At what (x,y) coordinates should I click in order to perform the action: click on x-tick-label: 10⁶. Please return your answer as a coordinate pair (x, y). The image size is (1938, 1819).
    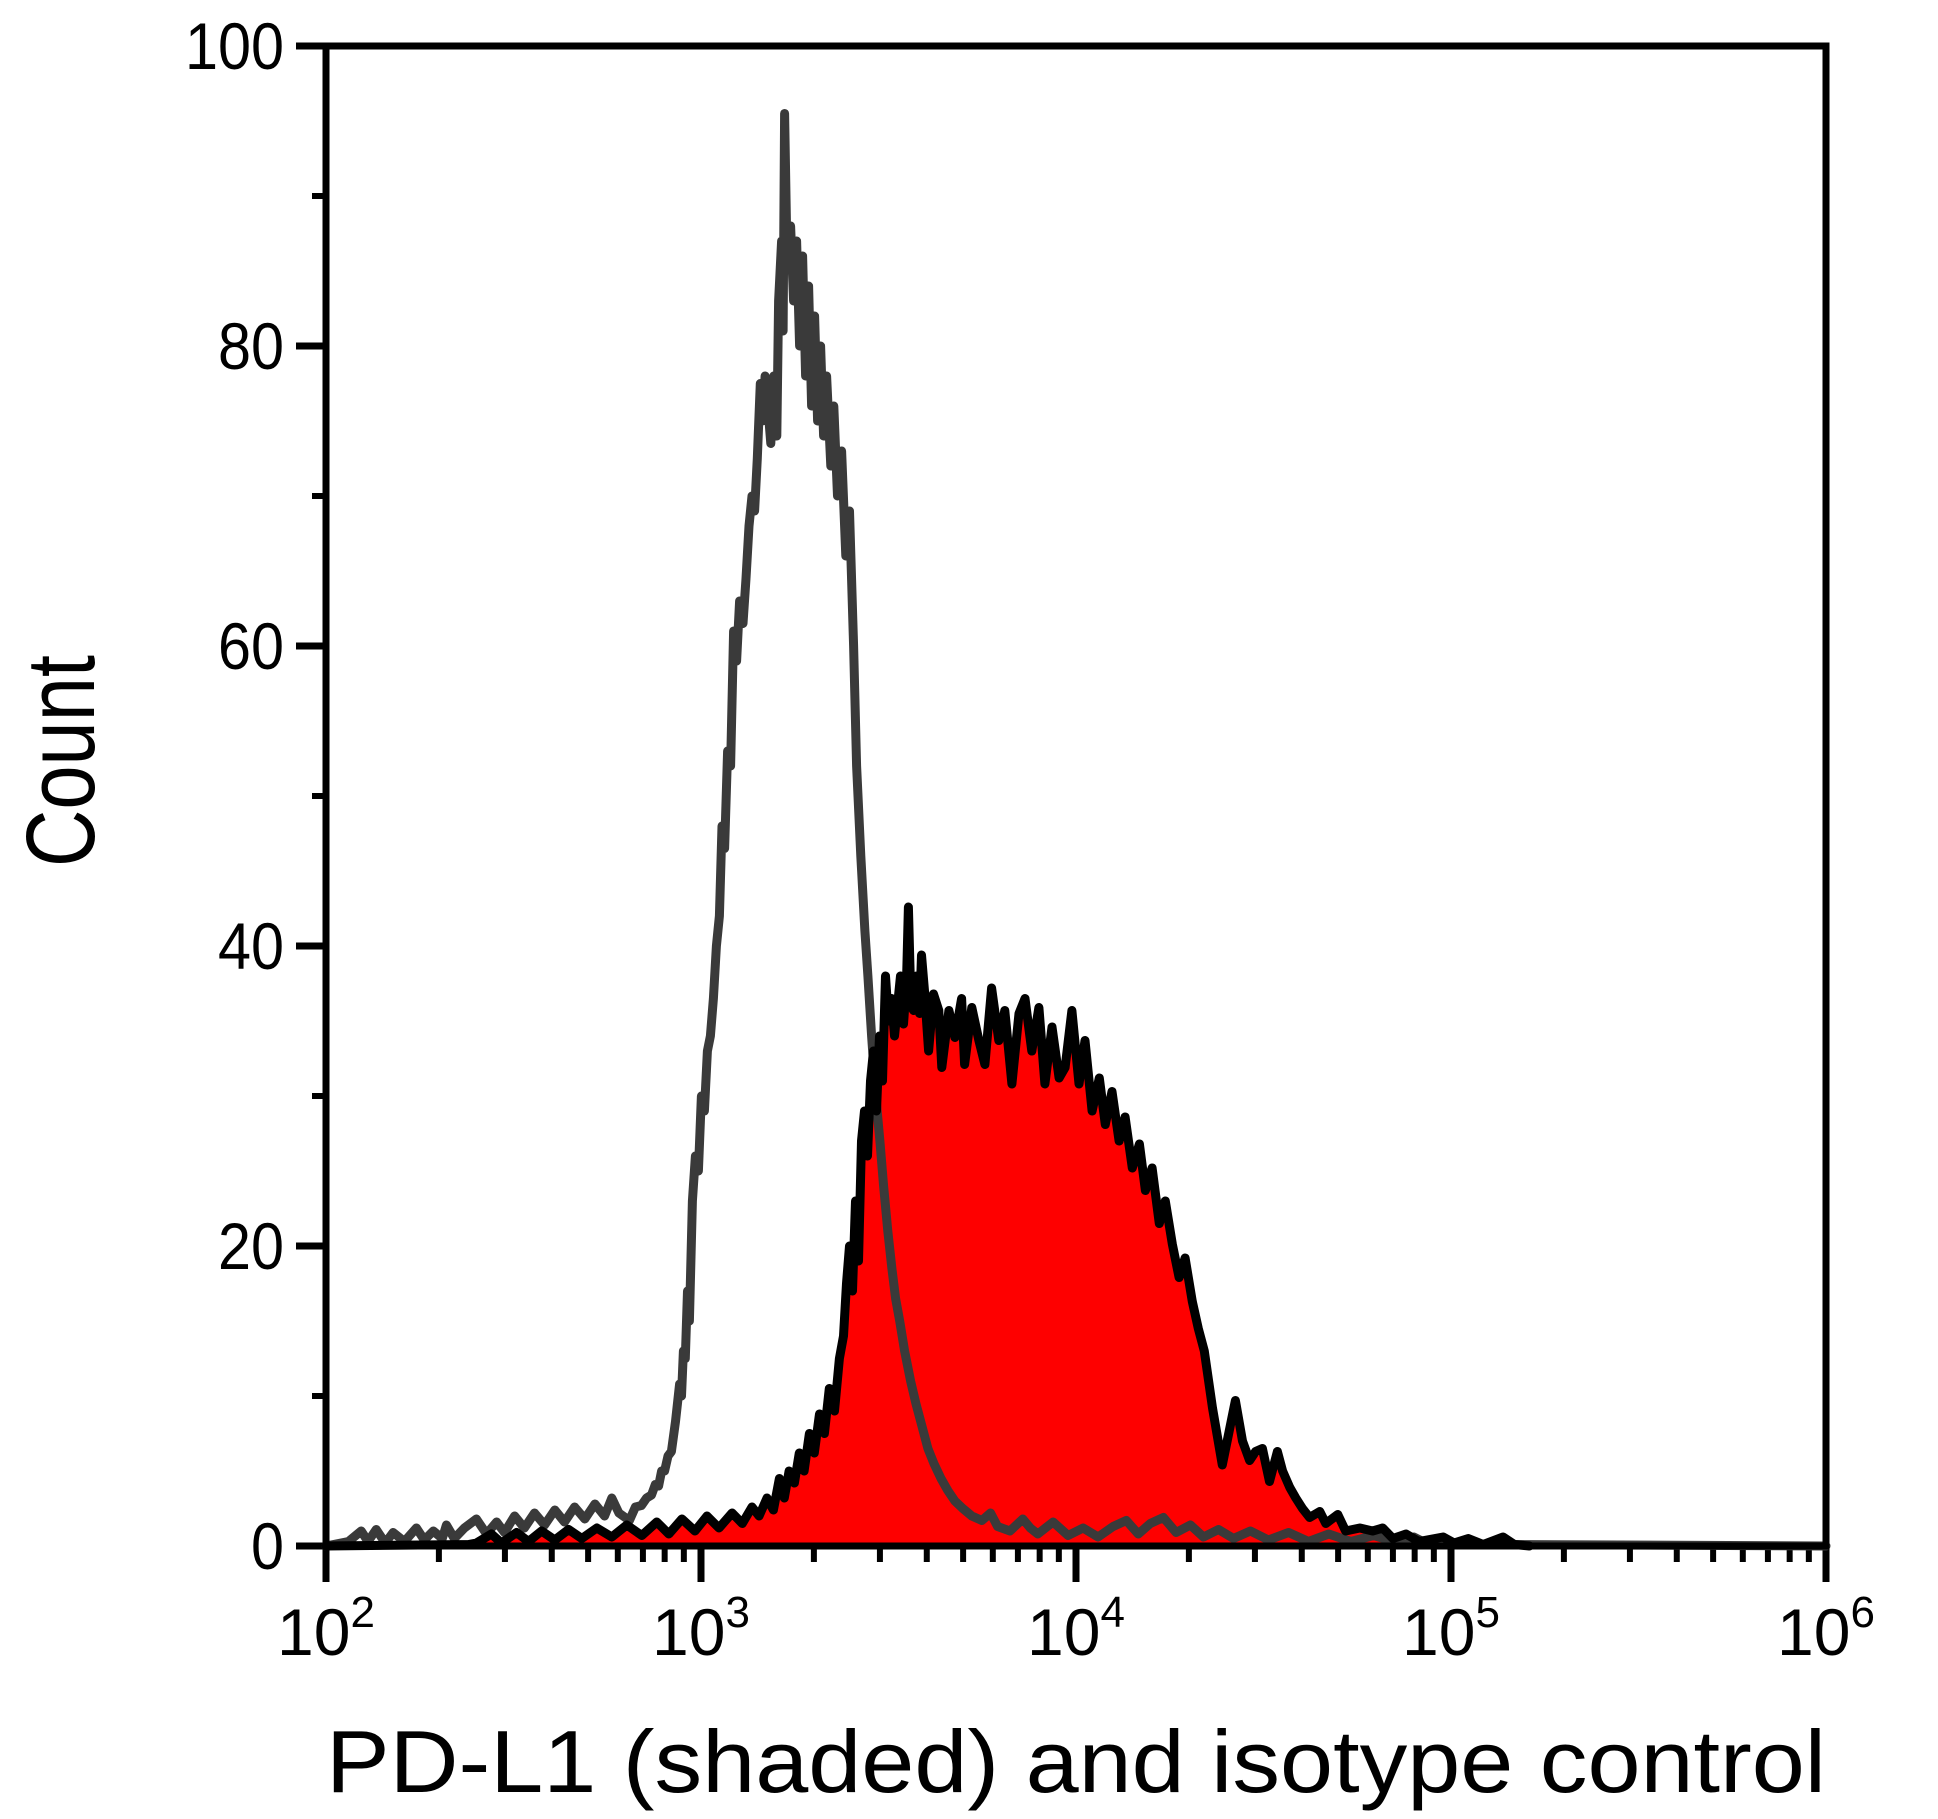
    Looking at the image, I should click on (1826, 1628).